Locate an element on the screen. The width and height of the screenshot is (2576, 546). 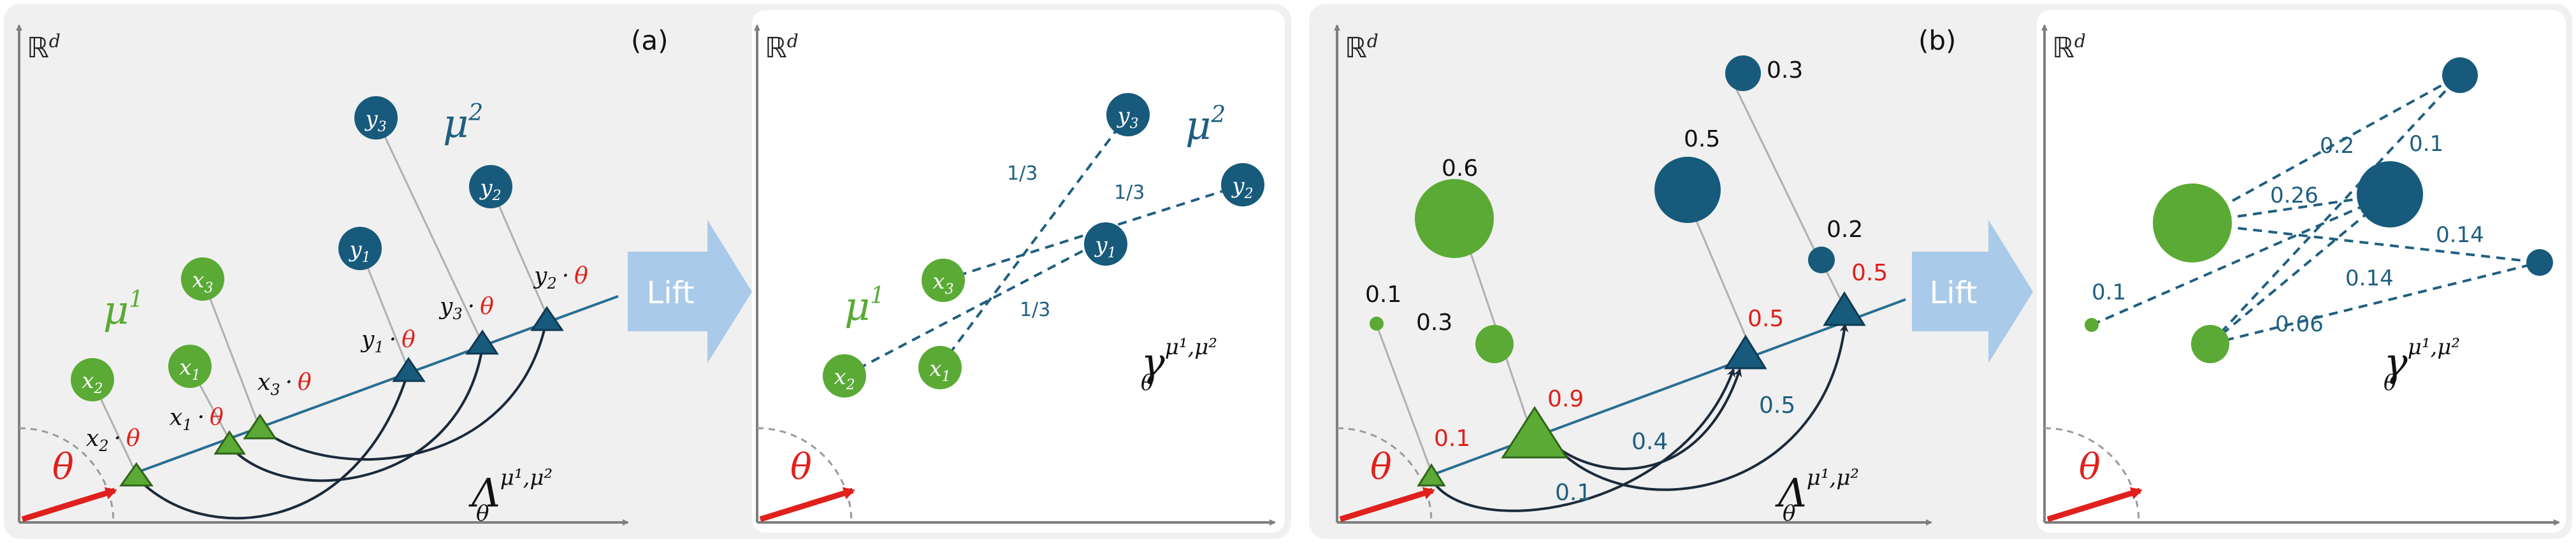
weight-b-3: 0.14 is located at coordinates (2460, 235).